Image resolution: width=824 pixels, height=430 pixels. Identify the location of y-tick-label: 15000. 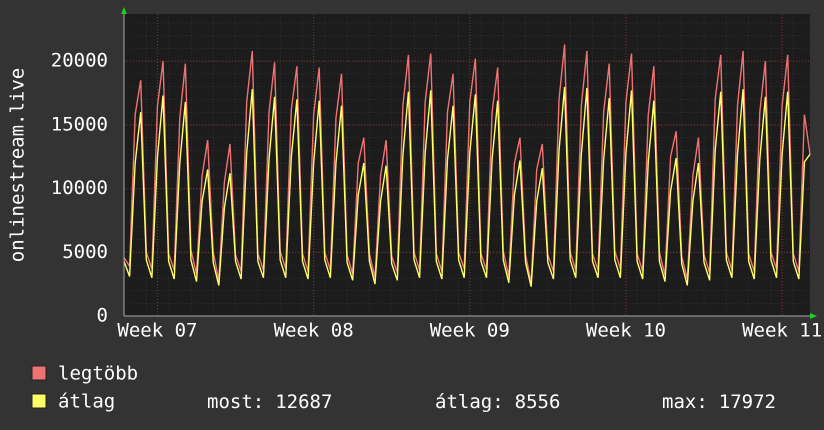
(79, 124).